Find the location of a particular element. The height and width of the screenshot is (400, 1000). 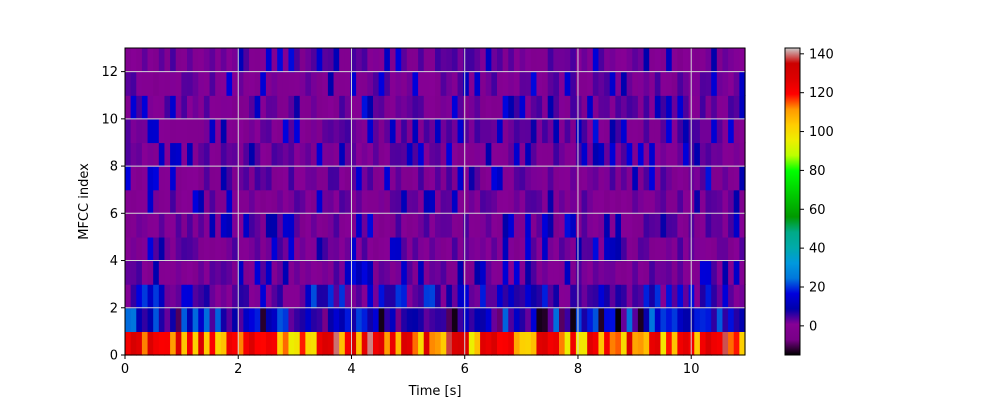

y-tick-label: 6 is located at coordinates (114, 214).